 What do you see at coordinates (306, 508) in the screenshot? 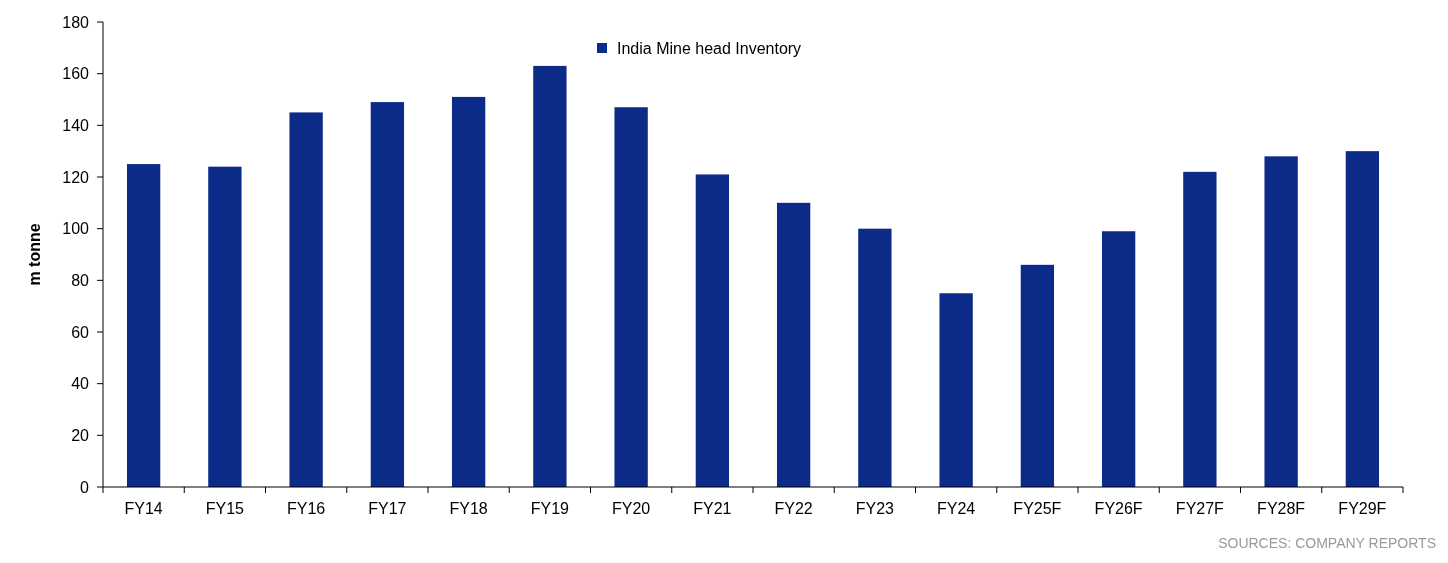
I see `x-tick-label: FY16` at bounding box center [306, 508].